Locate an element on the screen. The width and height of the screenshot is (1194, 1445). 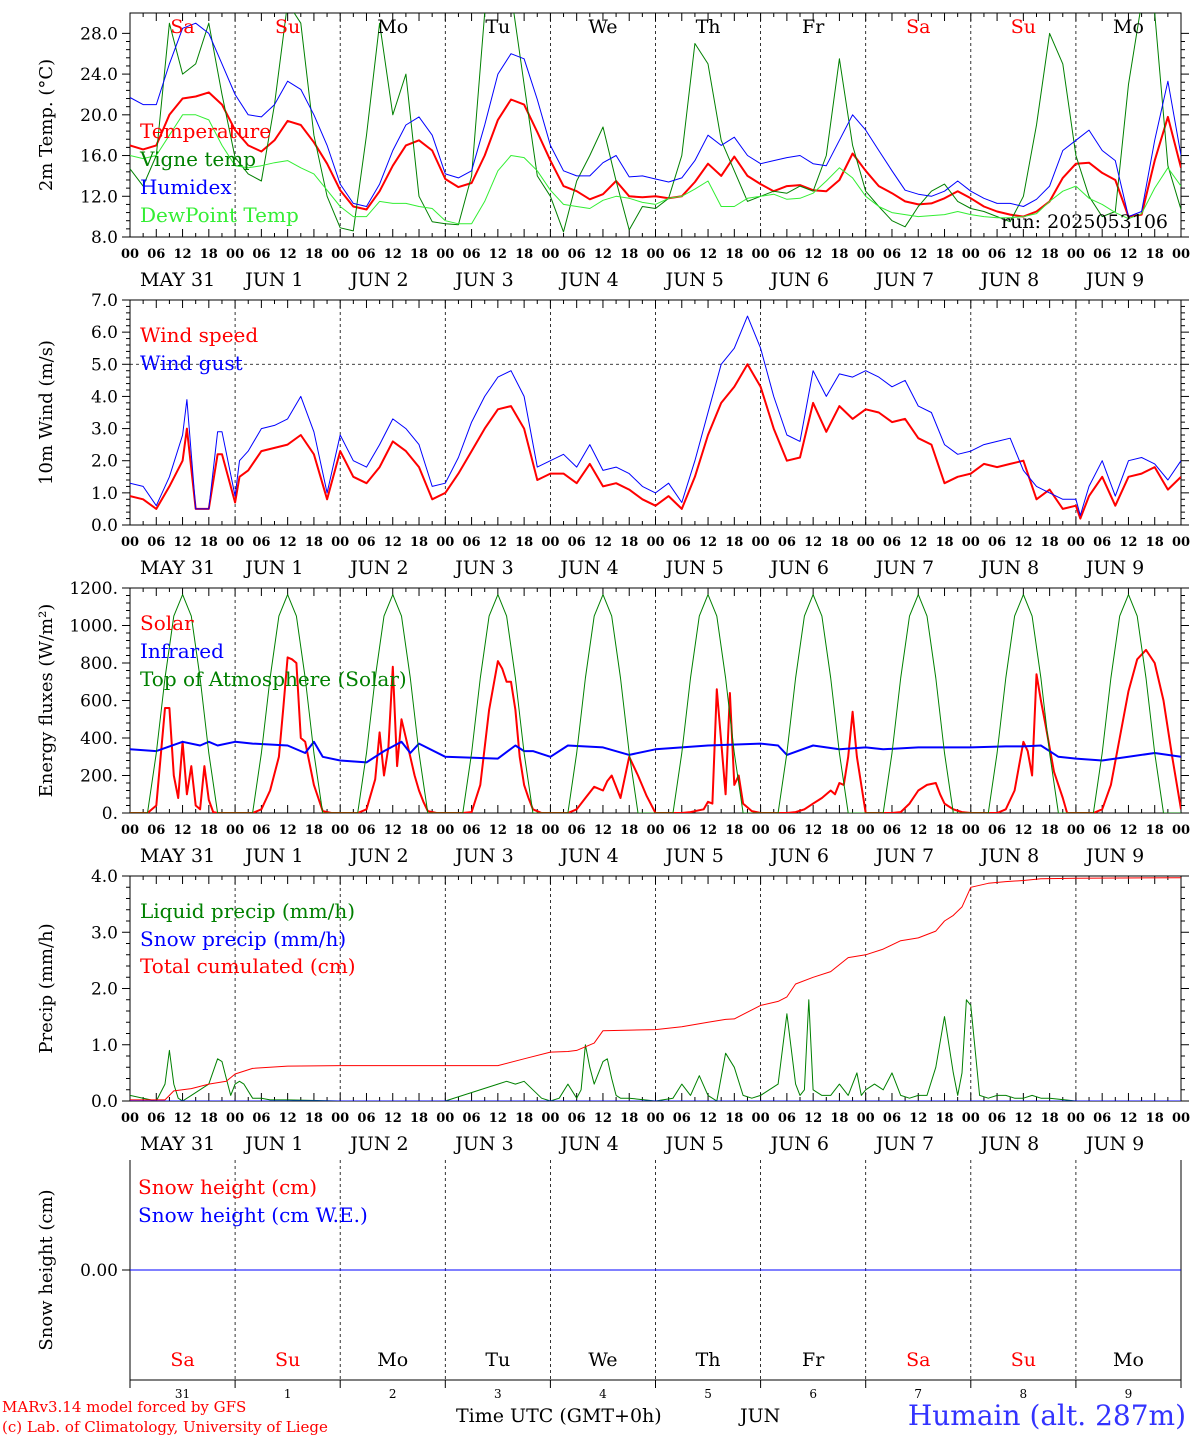
y-tick-label: 0.0 is located at coordinates (104, 1102).